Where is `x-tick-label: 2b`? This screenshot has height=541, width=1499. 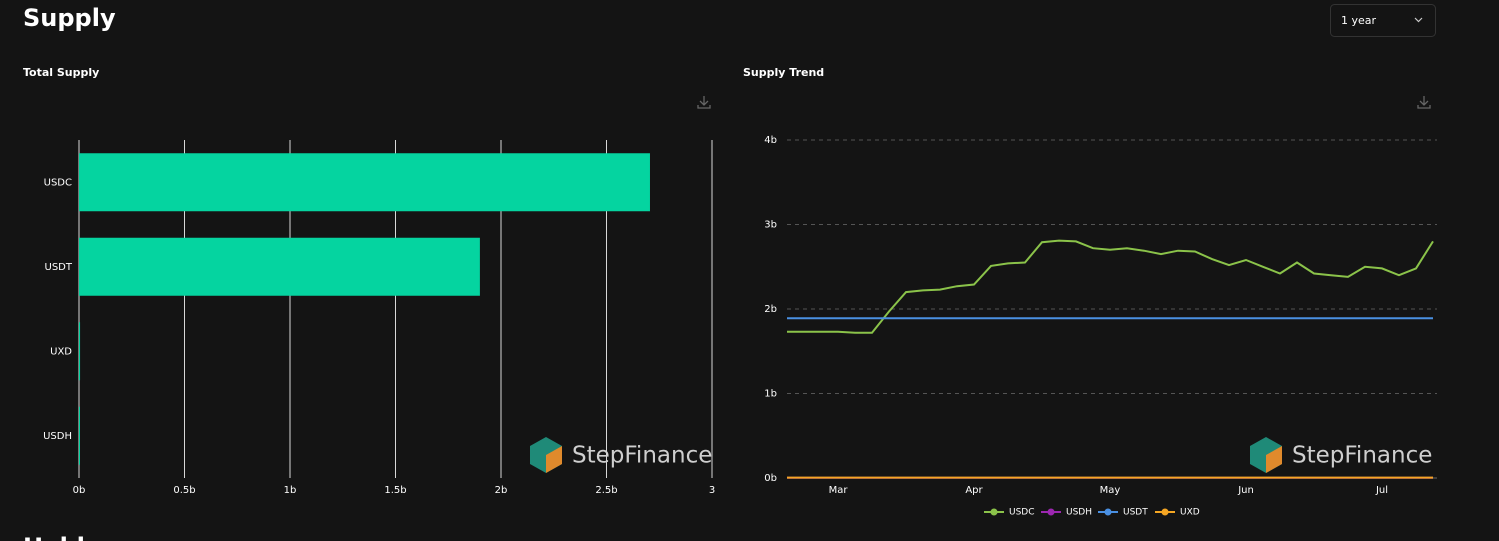
x-tick-label: 2b is located at coordinates (501, 490).